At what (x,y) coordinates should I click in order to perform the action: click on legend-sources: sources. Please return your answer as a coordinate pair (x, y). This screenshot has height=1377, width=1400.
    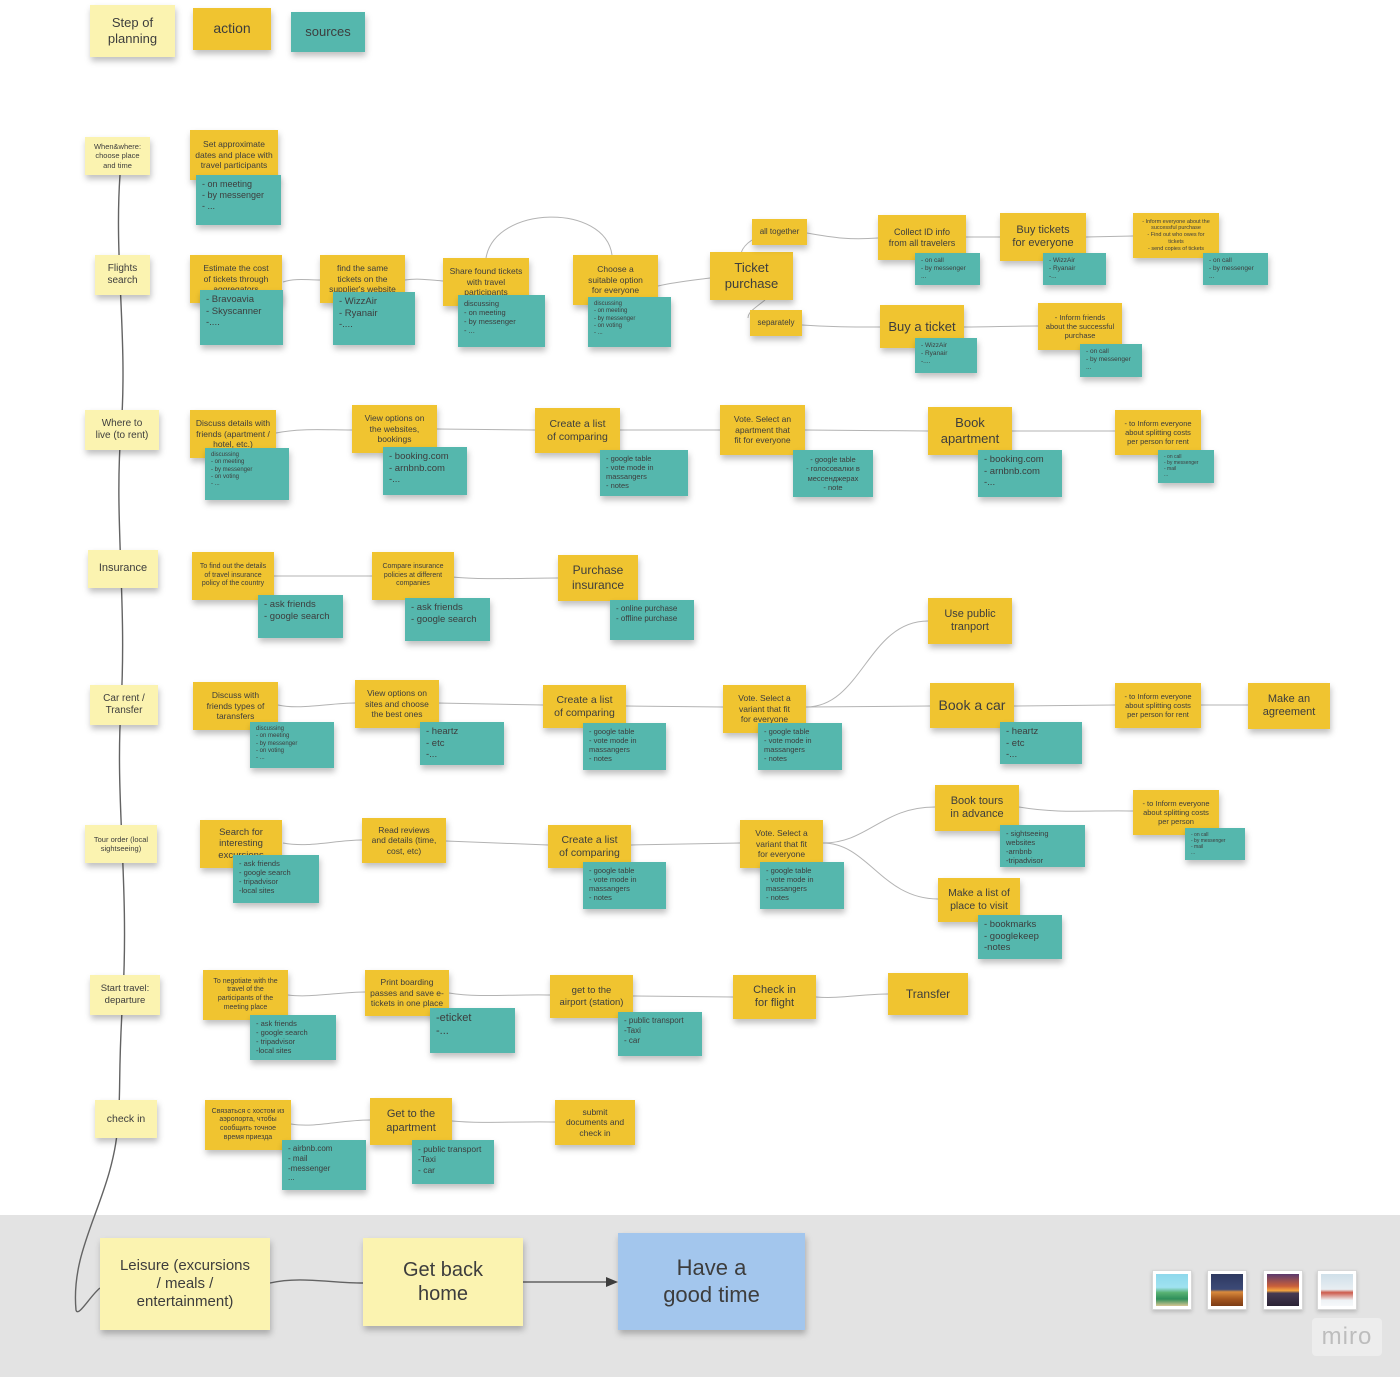
    Looking at the image, I should click on (328, 32).